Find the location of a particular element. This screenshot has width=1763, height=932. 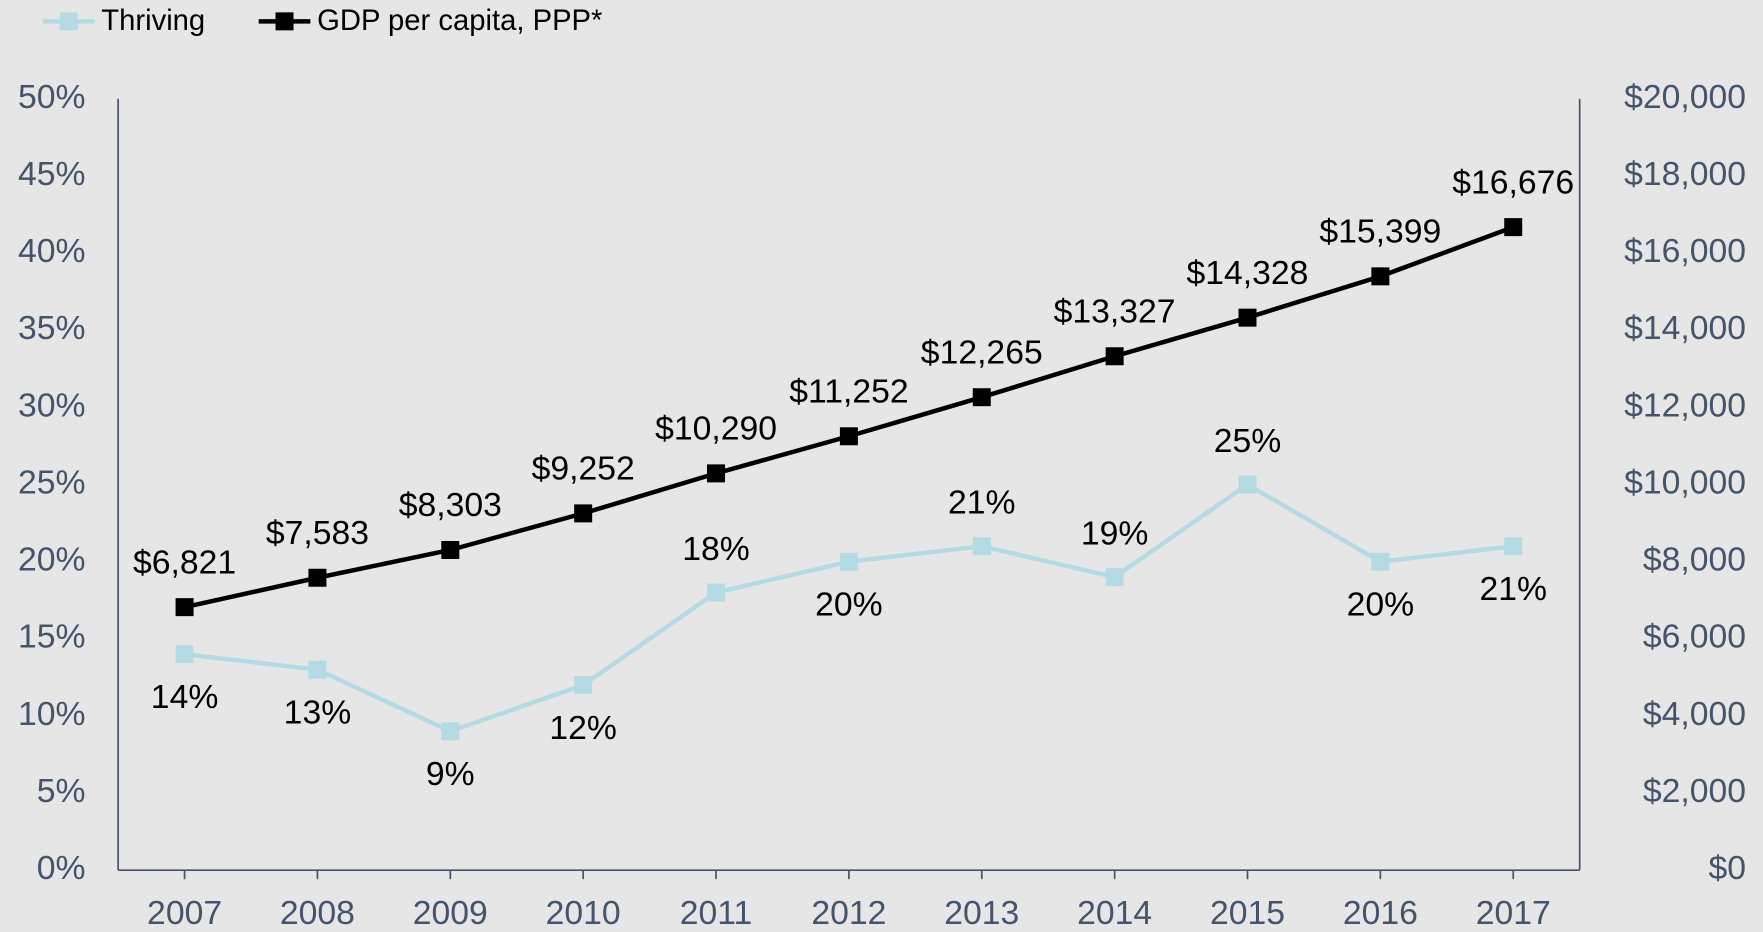

data-label: 9% is located at coordinates (450, 774).